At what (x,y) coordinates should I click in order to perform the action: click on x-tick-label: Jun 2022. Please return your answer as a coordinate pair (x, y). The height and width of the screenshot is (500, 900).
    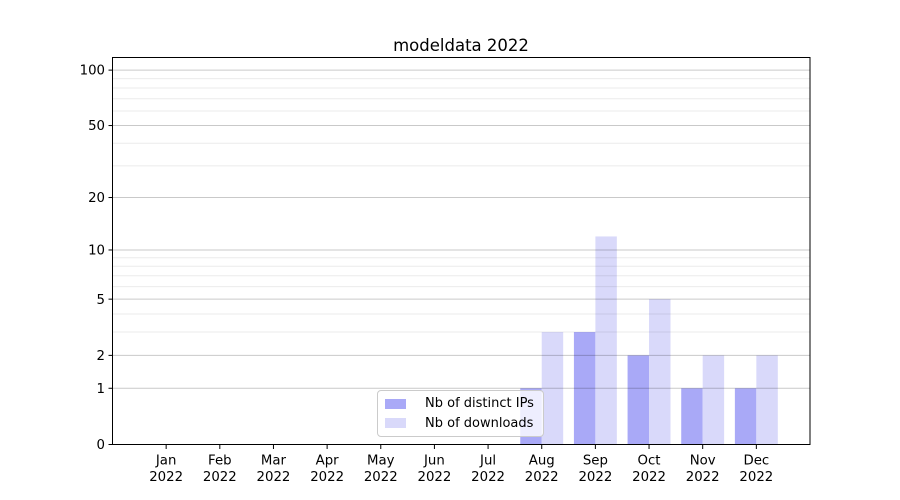
    Looking at the image, I should click on (434, 470).